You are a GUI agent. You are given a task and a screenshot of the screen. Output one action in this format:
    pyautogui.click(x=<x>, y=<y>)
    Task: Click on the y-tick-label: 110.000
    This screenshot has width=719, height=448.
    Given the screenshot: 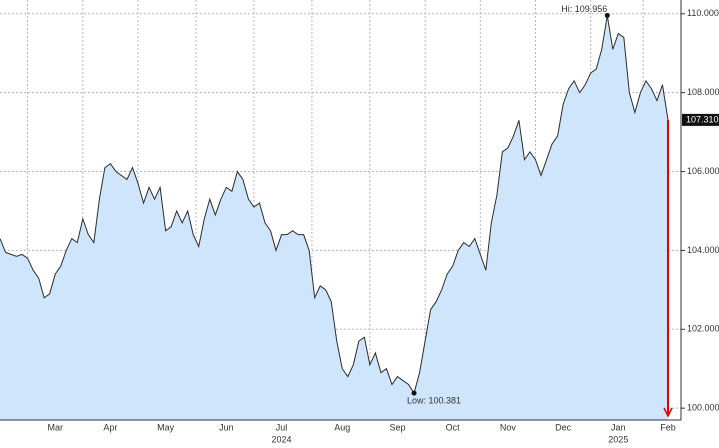 What is the action you would take?
    pyautogui.click(x=703, y=13)
    